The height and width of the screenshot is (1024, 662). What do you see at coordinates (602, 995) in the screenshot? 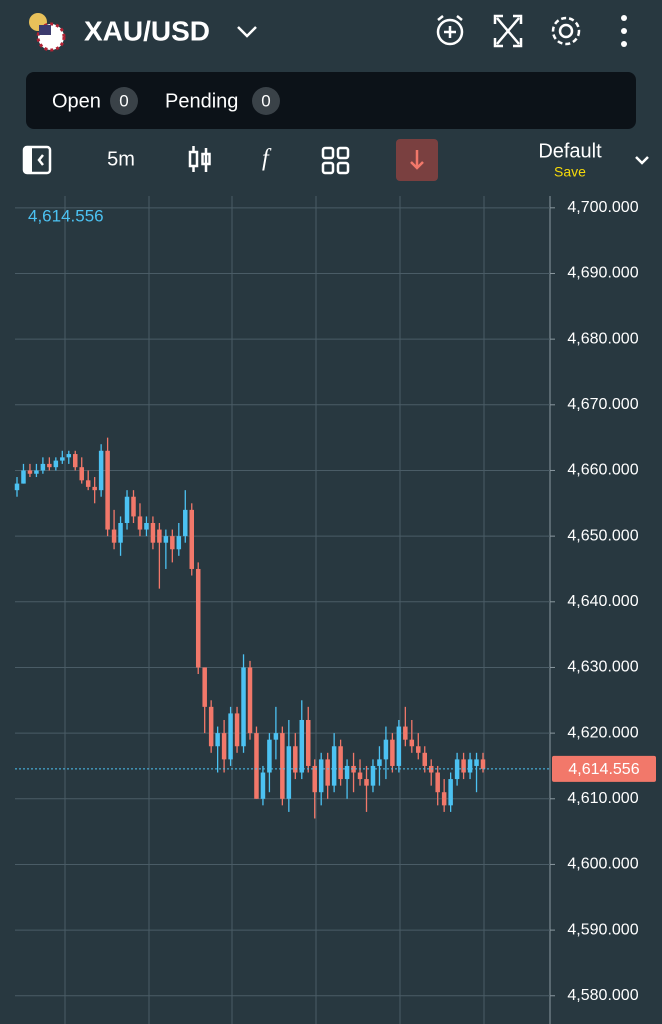
I see `y-tick-label: 4,580.000` at bounding box center [602, 995].